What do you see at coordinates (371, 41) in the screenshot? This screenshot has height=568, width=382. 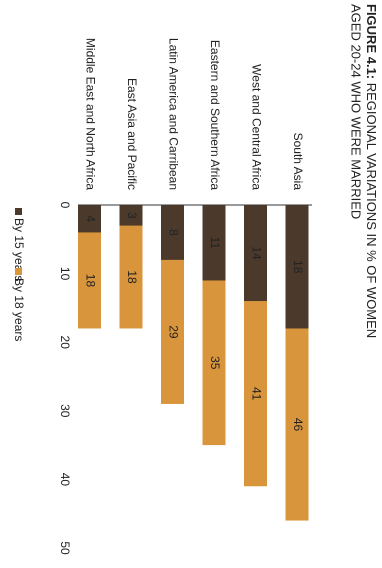 I see `title-label: FIGURE 4.1:` at bounding box center [371, 41].